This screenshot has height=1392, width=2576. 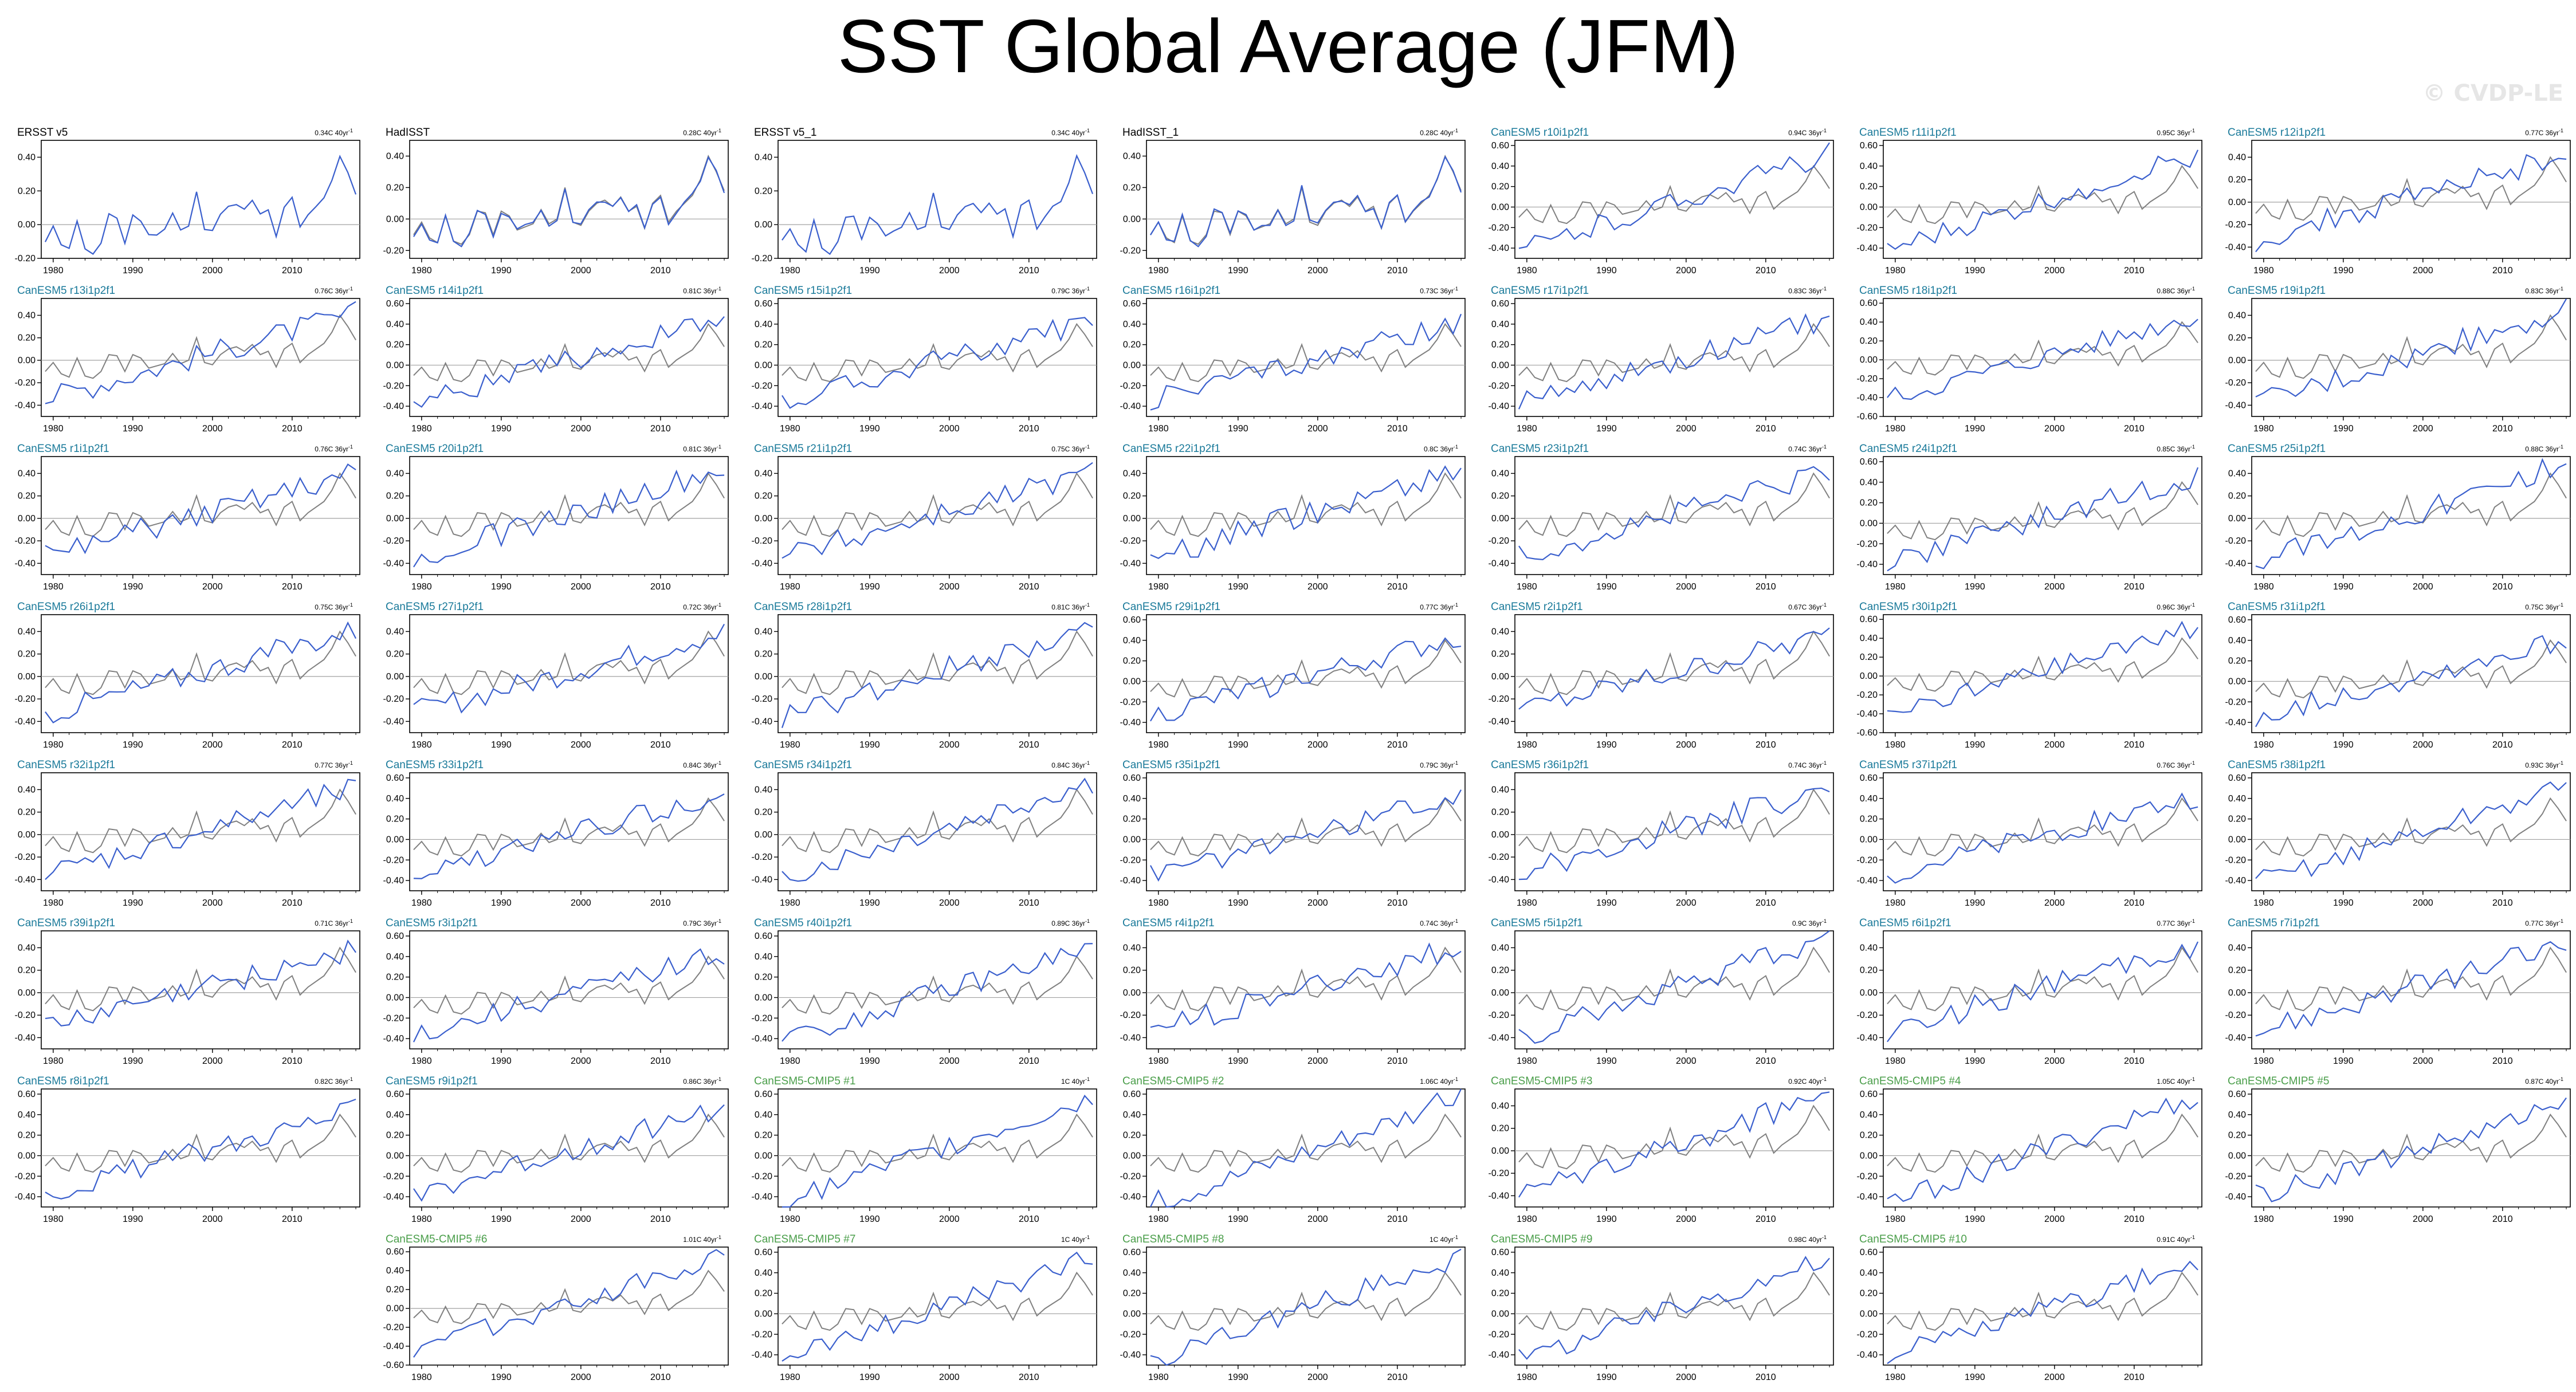 I want to click on trend-text: 0.67C 36yr, so click(x=1805, y=607).